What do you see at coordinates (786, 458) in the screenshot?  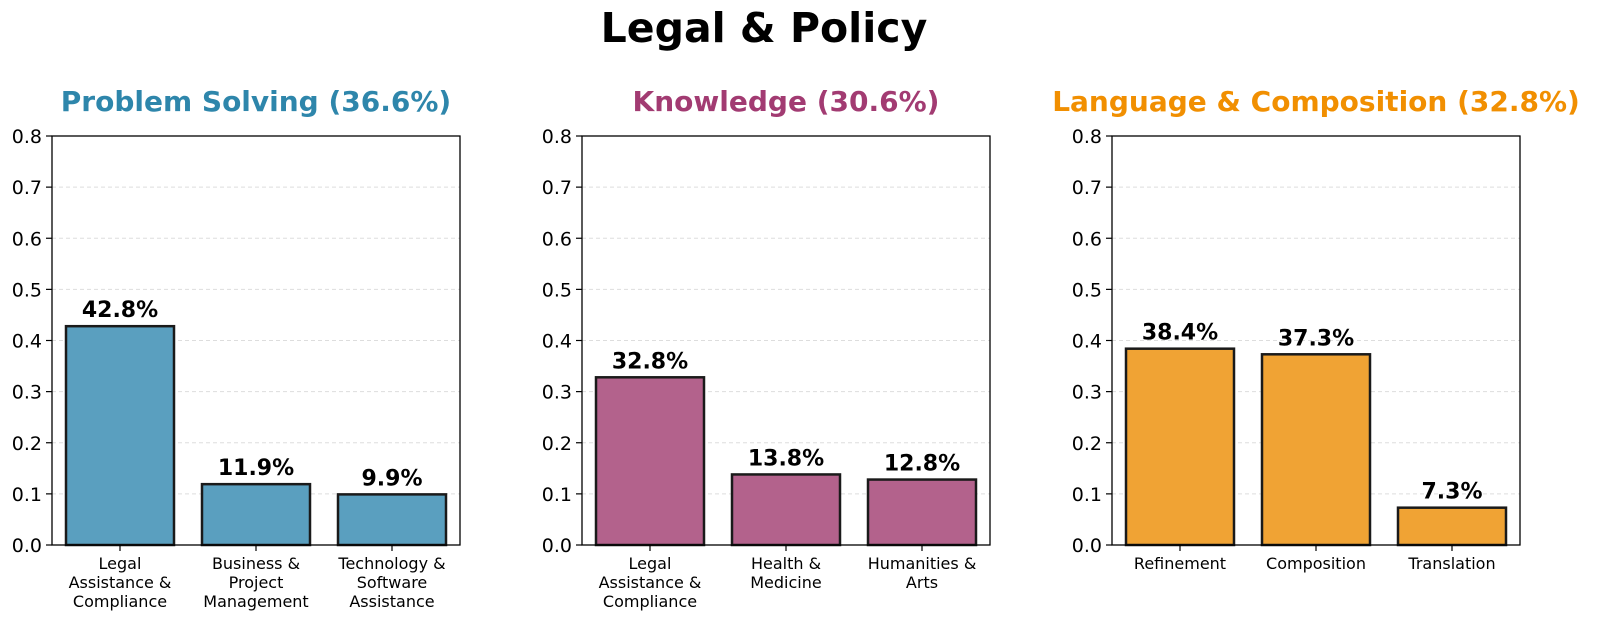 I see `bar-value-label: 13.8%` at bounding box center [786, 458].